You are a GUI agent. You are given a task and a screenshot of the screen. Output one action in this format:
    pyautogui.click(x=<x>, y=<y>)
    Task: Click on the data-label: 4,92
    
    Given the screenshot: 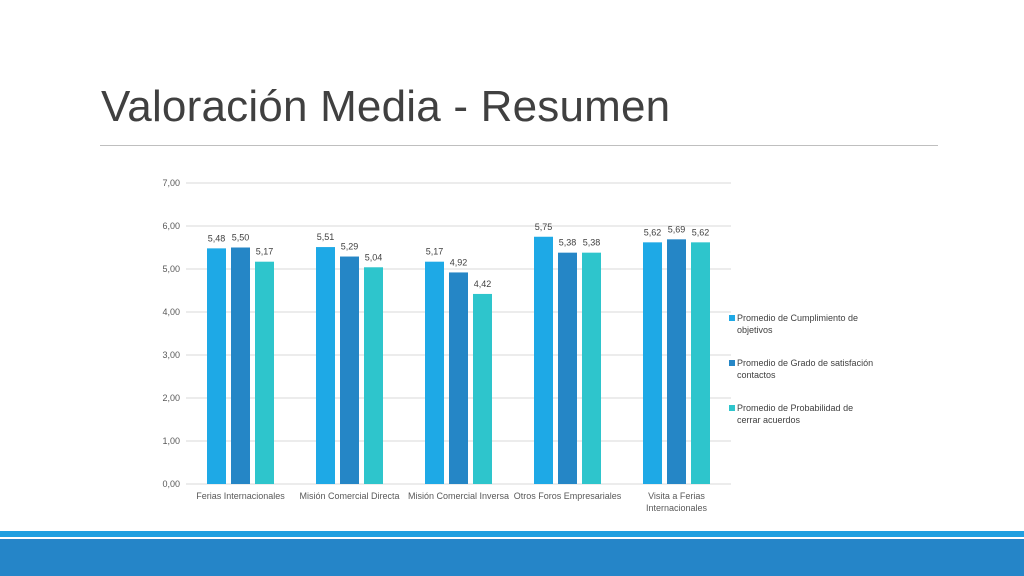 What is the action you would take?
    pyautogui.click(x=459, y=262)
    